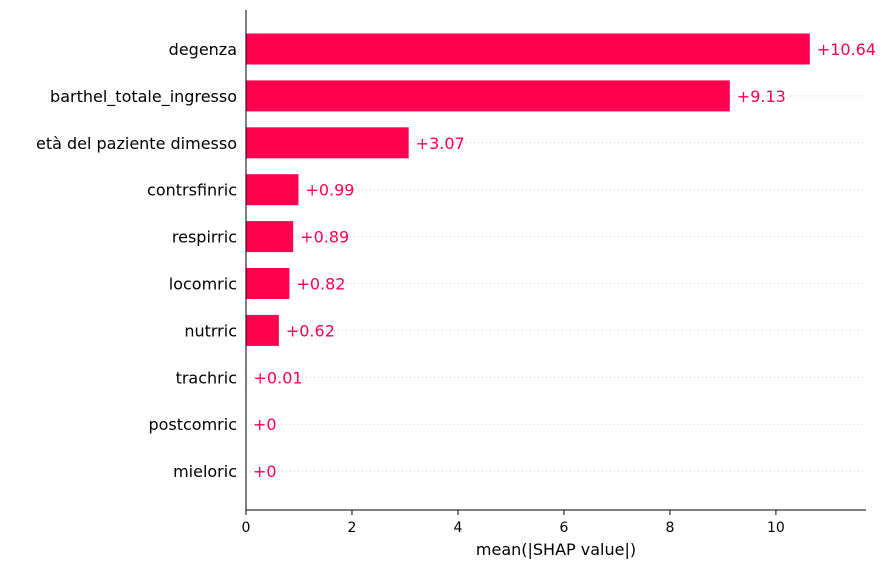  What do you see at coordinates (143, 97) in the screenshot?
I see `feature-label: barthel_totale_ingresso` at bounding box center [143, 97].